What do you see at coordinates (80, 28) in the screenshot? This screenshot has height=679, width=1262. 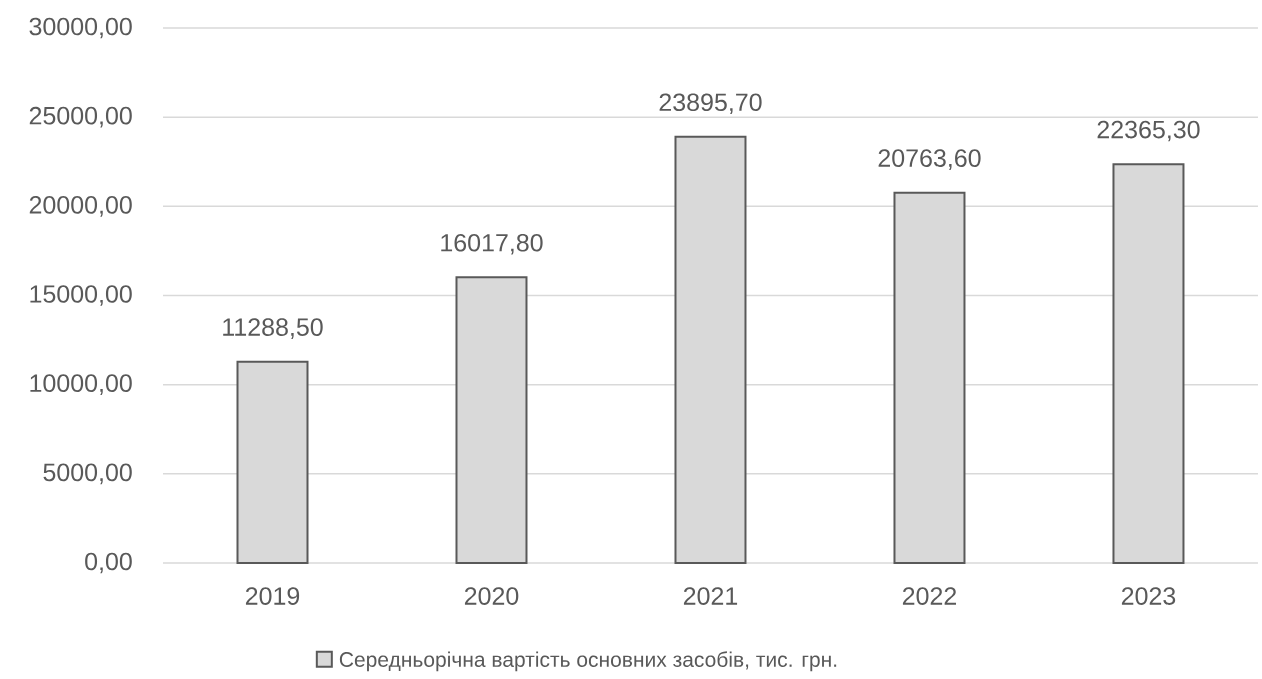 I see `y-tick-label: 30000,00` at bounding box center [80, 28].